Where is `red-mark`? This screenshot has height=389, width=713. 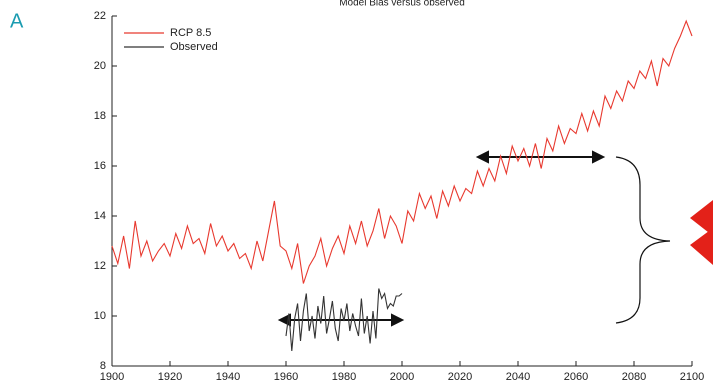 red-mark is located at coordinates (701, 232).